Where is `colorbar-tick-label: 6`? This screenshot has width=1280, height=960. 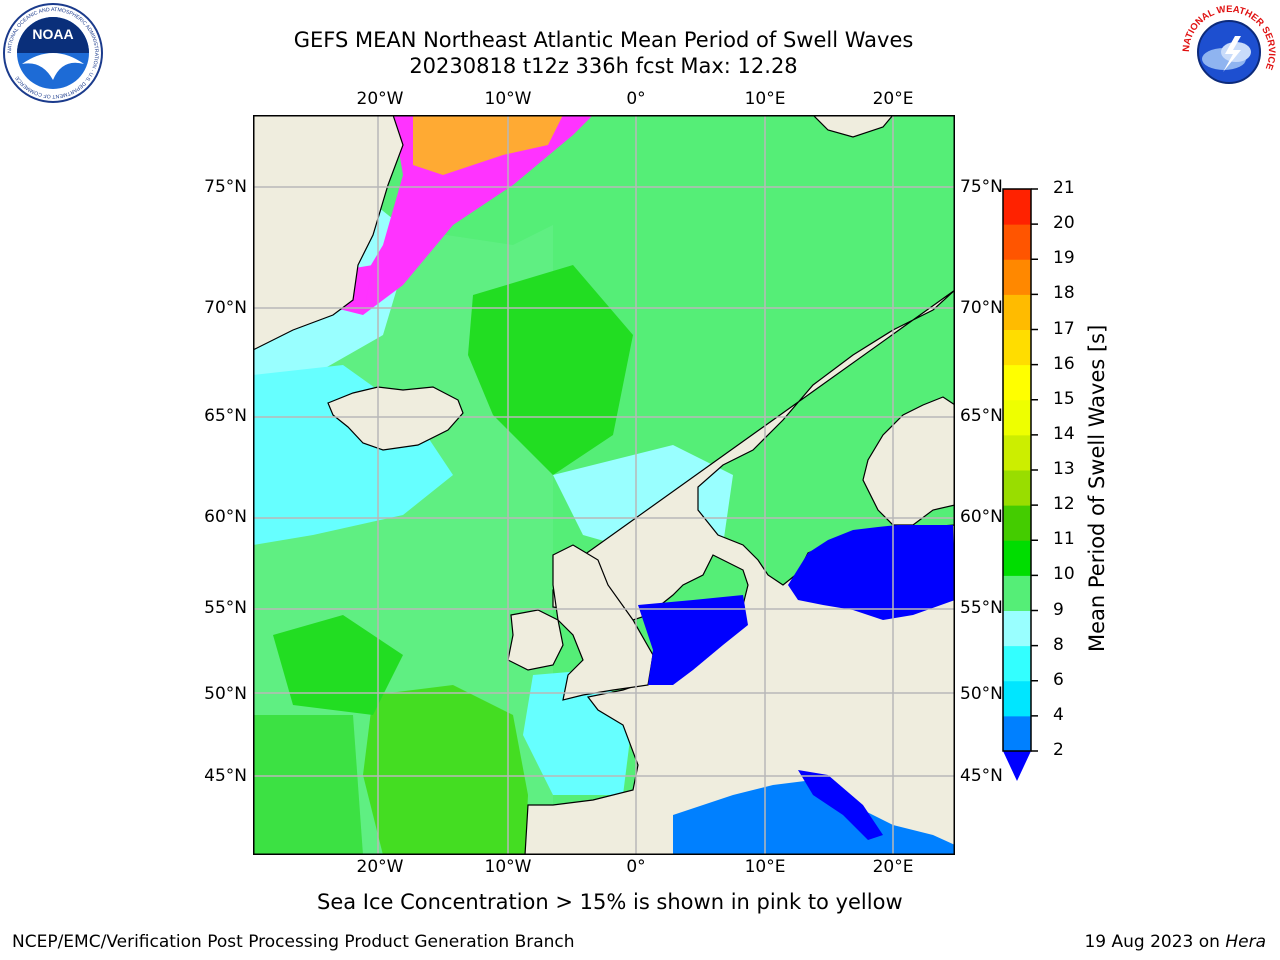 colorbar-tick-label: 6 is located at coordinates (1058, 679).